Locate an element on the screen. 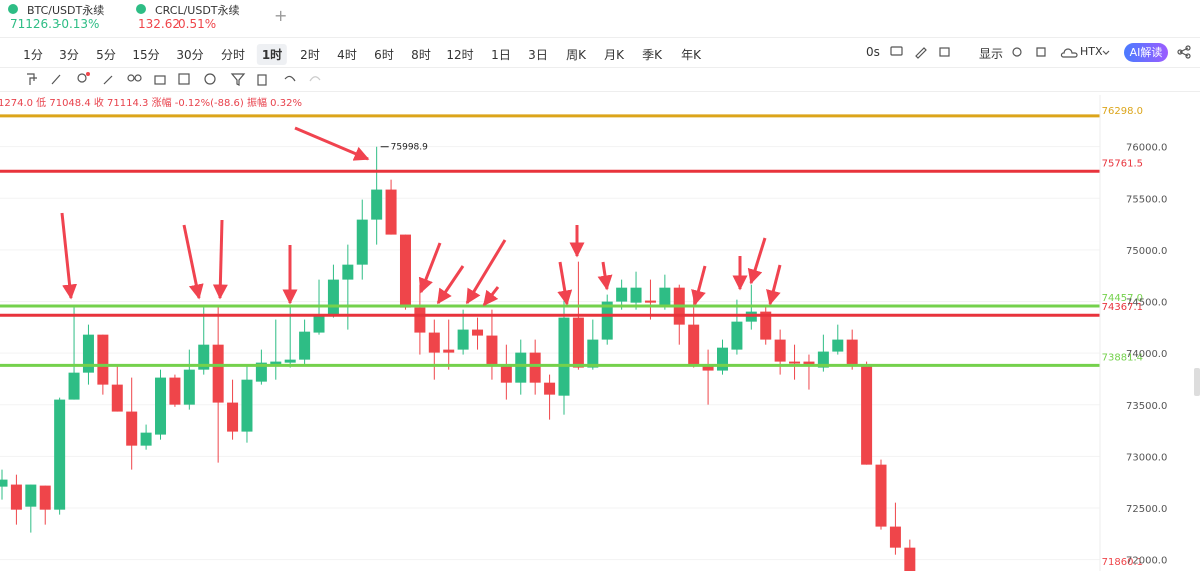  timeframe-option: 6时 is located at coordinates (384, 55).